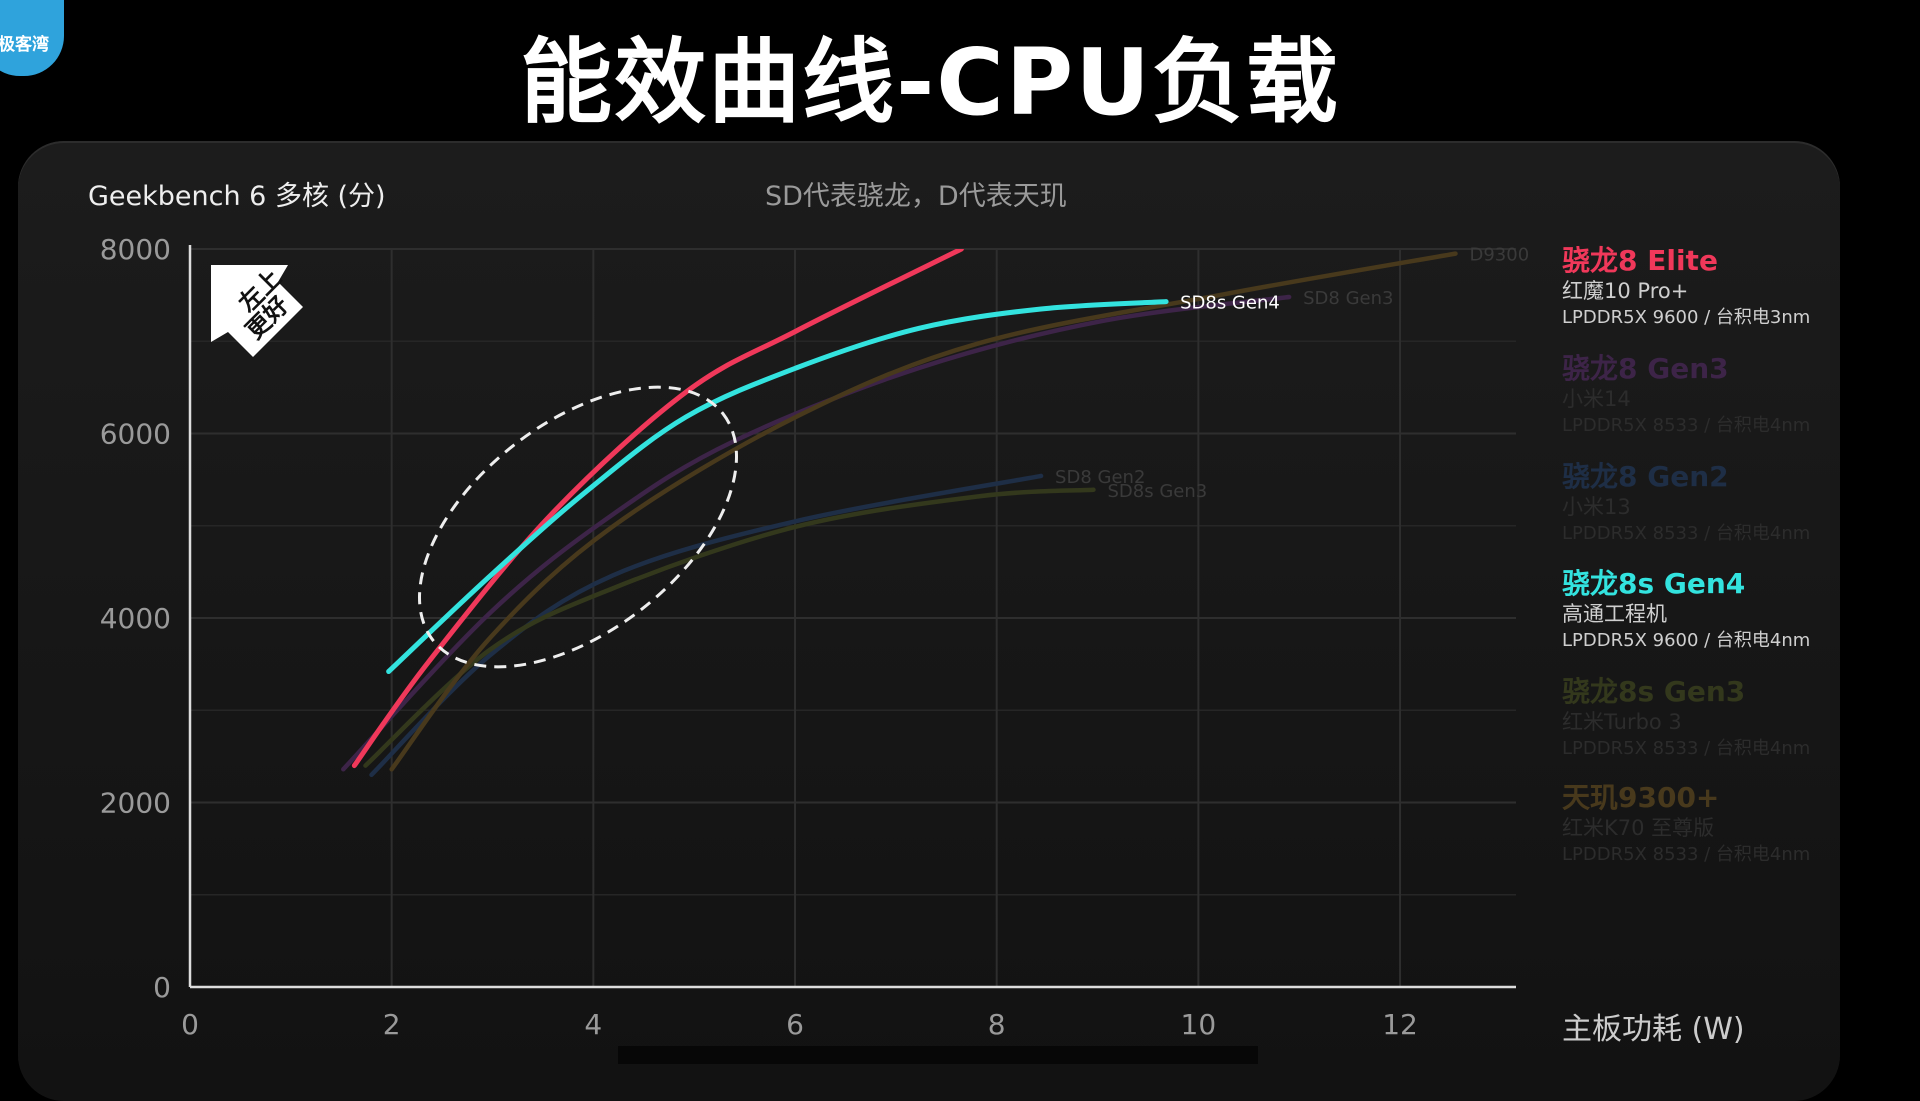 The image size is (1920, 1101). Describe the element at coordinates (1614, 614) in the screenshot. I see `legend-device: 高通工程机` at that location.